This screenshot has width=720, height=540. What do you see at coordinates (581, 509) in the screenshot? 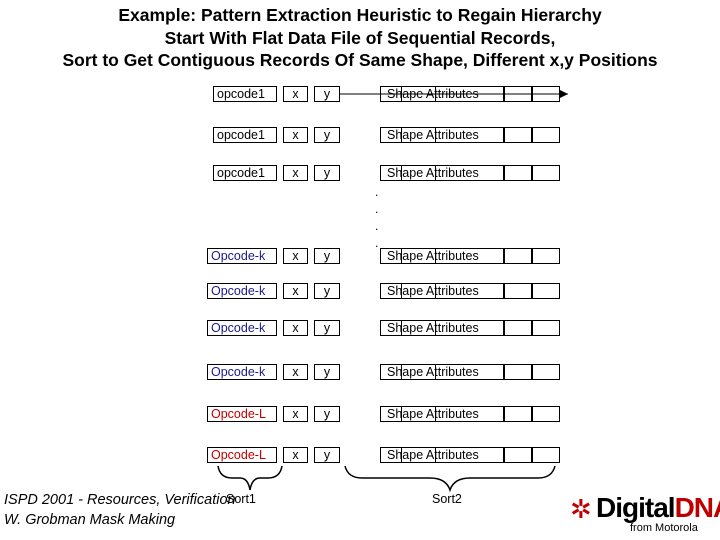
I see `logo-star-icon: ✲` at bounding box center [581, 509].